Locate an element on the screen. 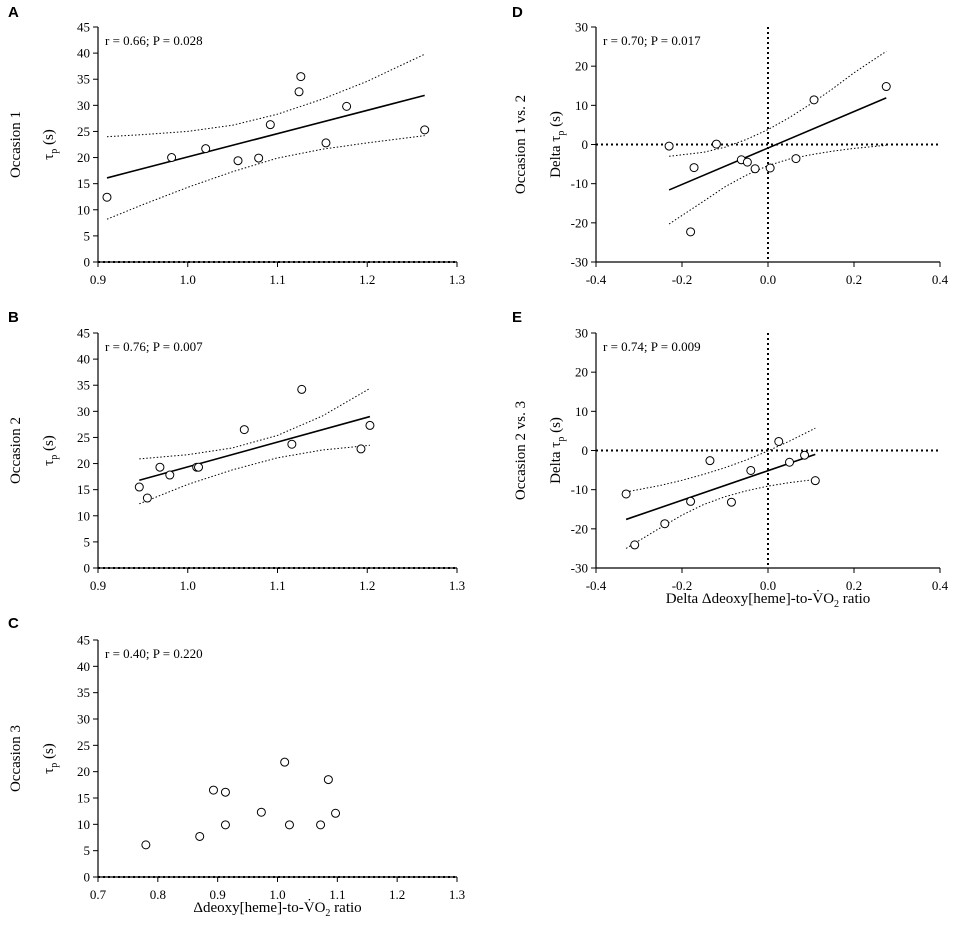 Image resolution: width=957 pixels, height=937 pixels. panel-letter: A is located at coordinates (13, 12).